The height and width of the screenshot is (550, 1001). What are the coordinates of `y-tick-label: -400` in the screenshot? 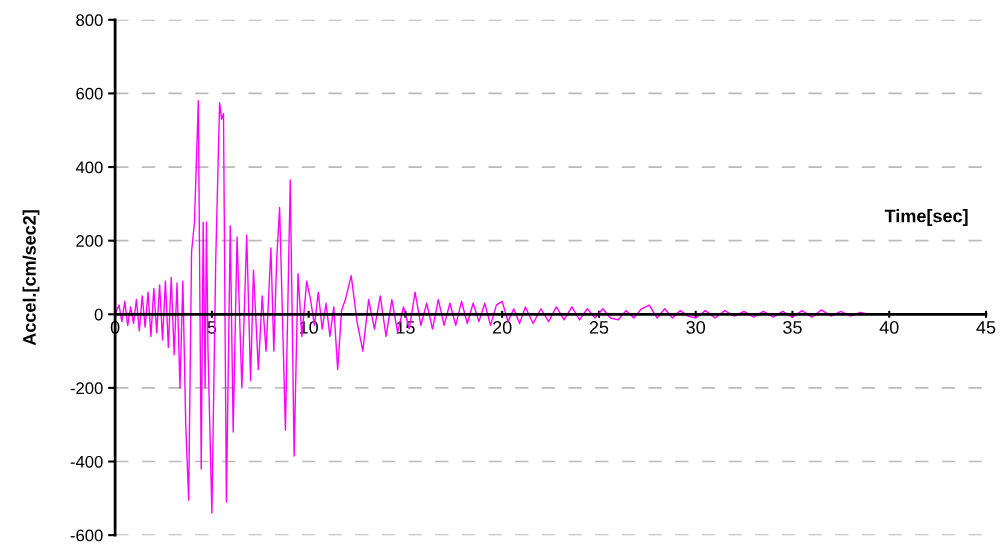 It's located at (86, 461).